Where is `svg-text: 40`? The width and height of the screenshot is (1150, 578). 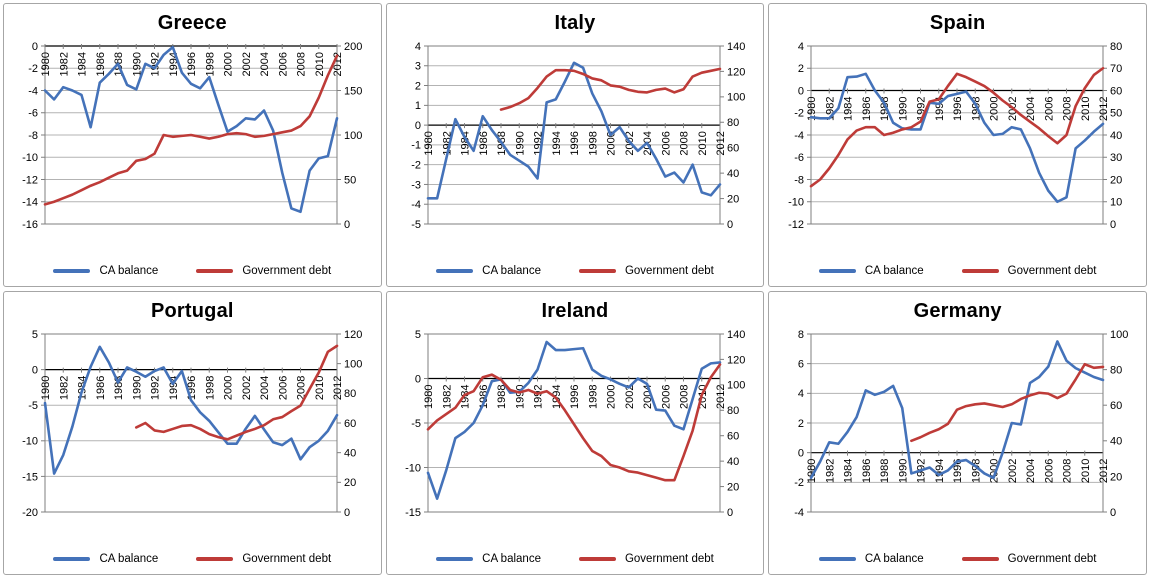
svg-text: 40 is located at coordinates (350, 454).